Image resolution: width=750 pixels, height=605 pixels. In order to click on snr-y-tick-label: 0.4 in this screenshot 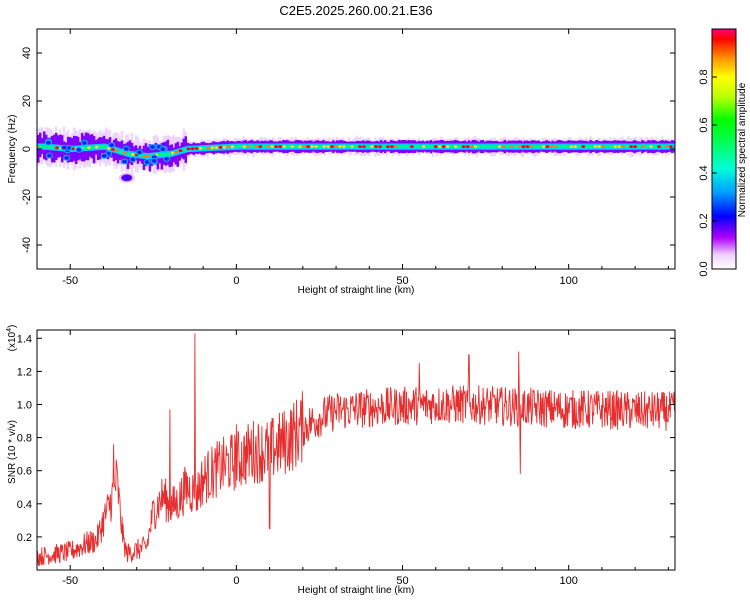, I will do `click(24, 505)`.